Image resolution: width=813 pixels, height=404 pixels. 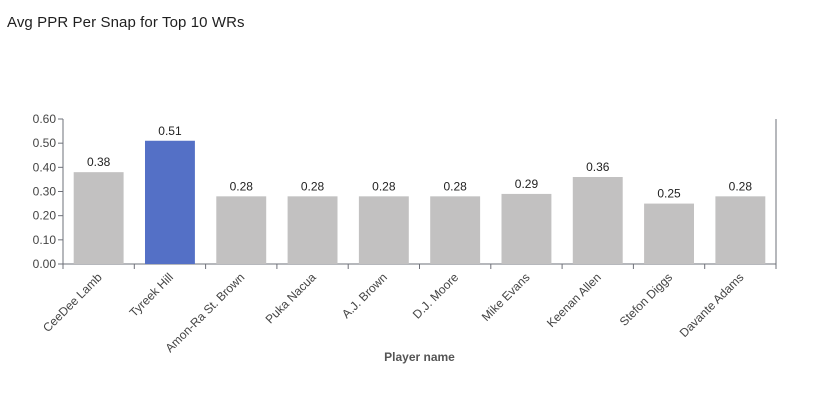 I want to click on y-axis: 0.00 0.10 0.20 0.30 0.40 0.50 0.60, so click(x=48, y=191).